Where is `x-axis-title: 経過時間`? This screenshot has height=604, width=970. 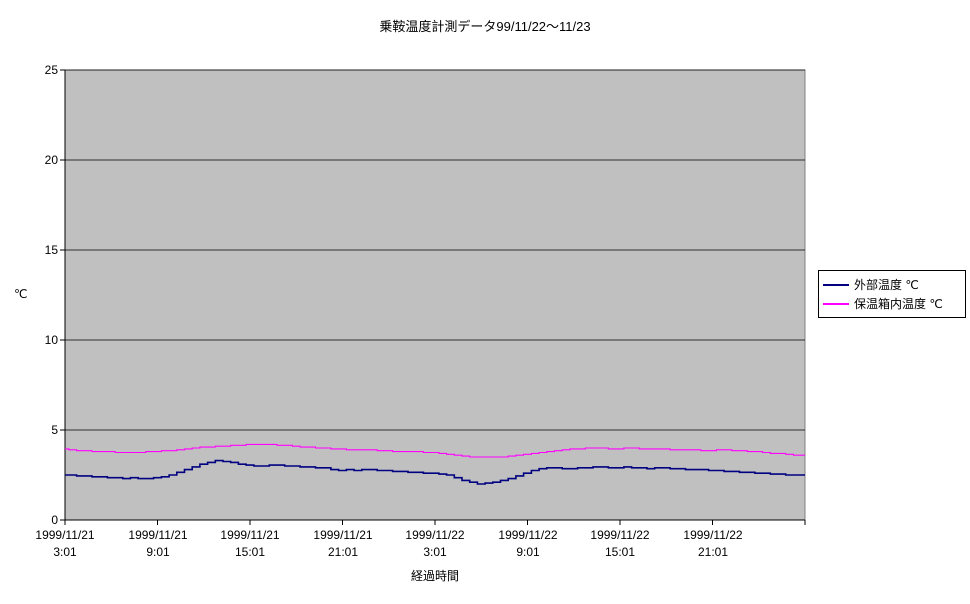 x-axis-title: 経過時間 is located at coordinates (434, 576).